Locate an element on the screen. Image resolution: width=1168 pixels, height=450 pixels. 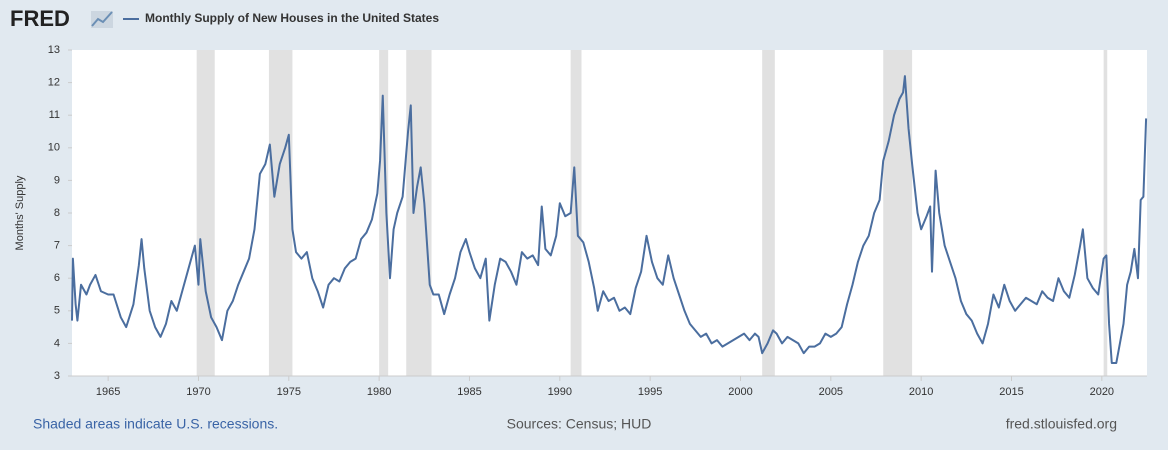
x-tick-label: 1980 is located at coordinates (379, 392).